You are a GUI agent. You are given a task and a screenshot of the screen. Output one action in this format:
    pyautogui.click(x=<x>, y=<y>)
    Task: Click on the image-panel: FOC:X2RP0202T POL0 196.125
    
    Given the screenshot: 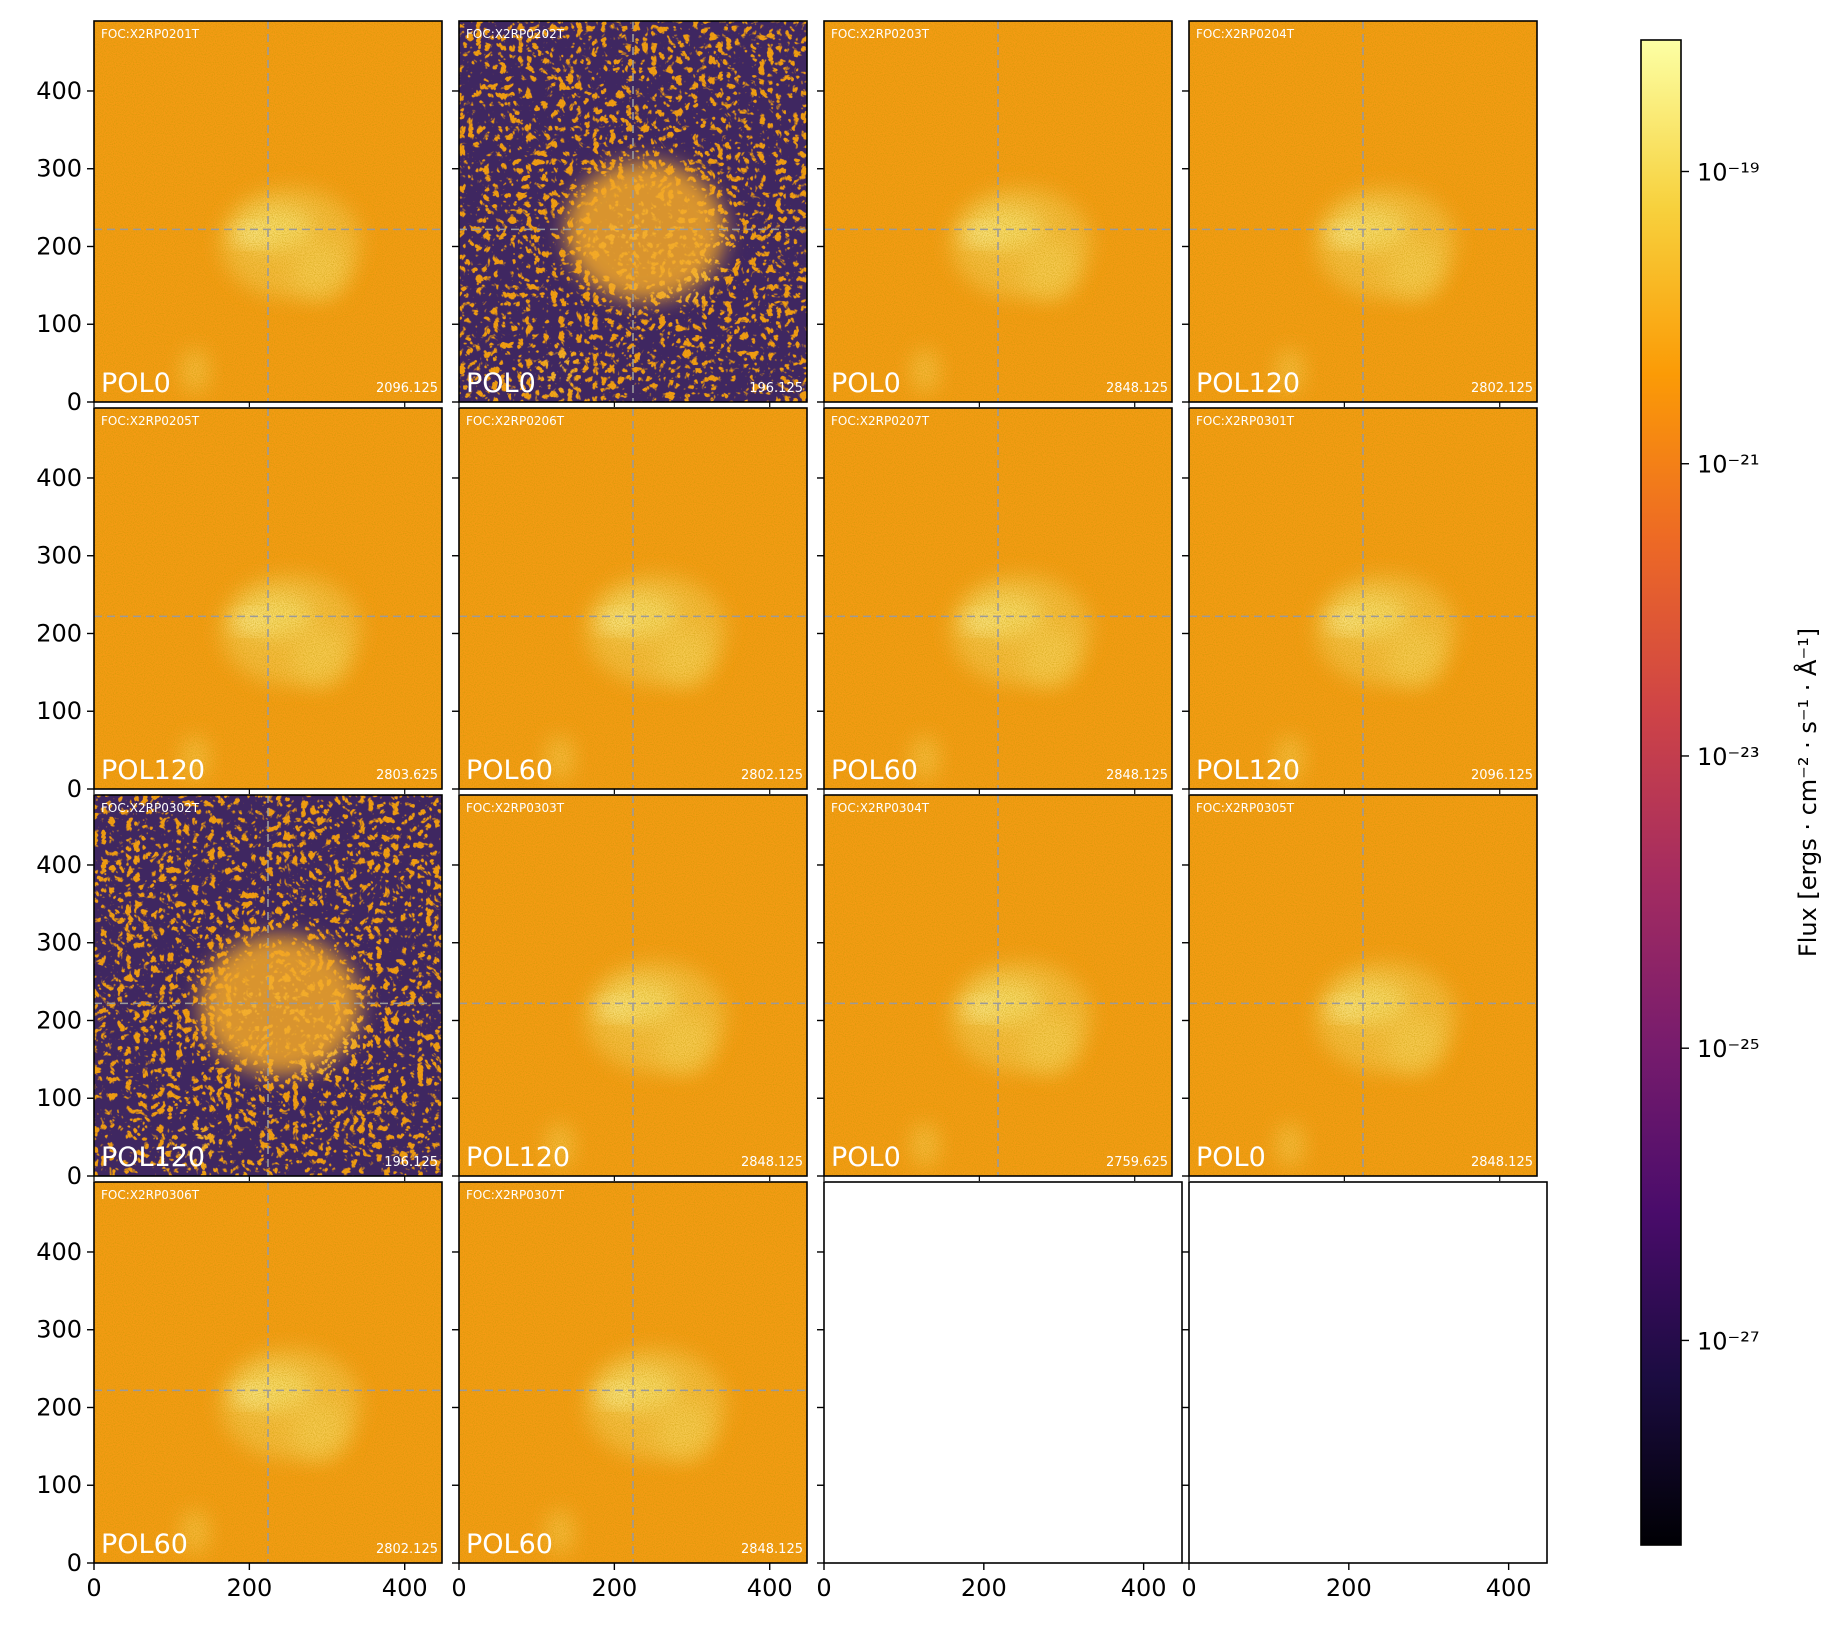 What is the action you would take?
    pyautogui.click(x=630, y=213)
    